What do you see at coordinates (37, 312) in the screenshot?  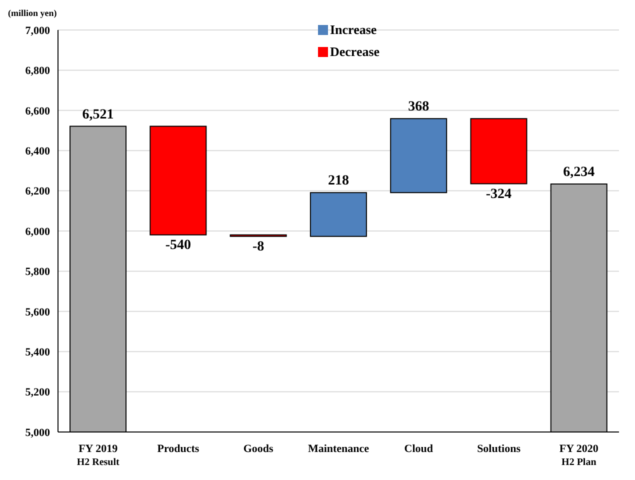 I see `y-tick-label: 5,600` at bounding box center [37, 312].